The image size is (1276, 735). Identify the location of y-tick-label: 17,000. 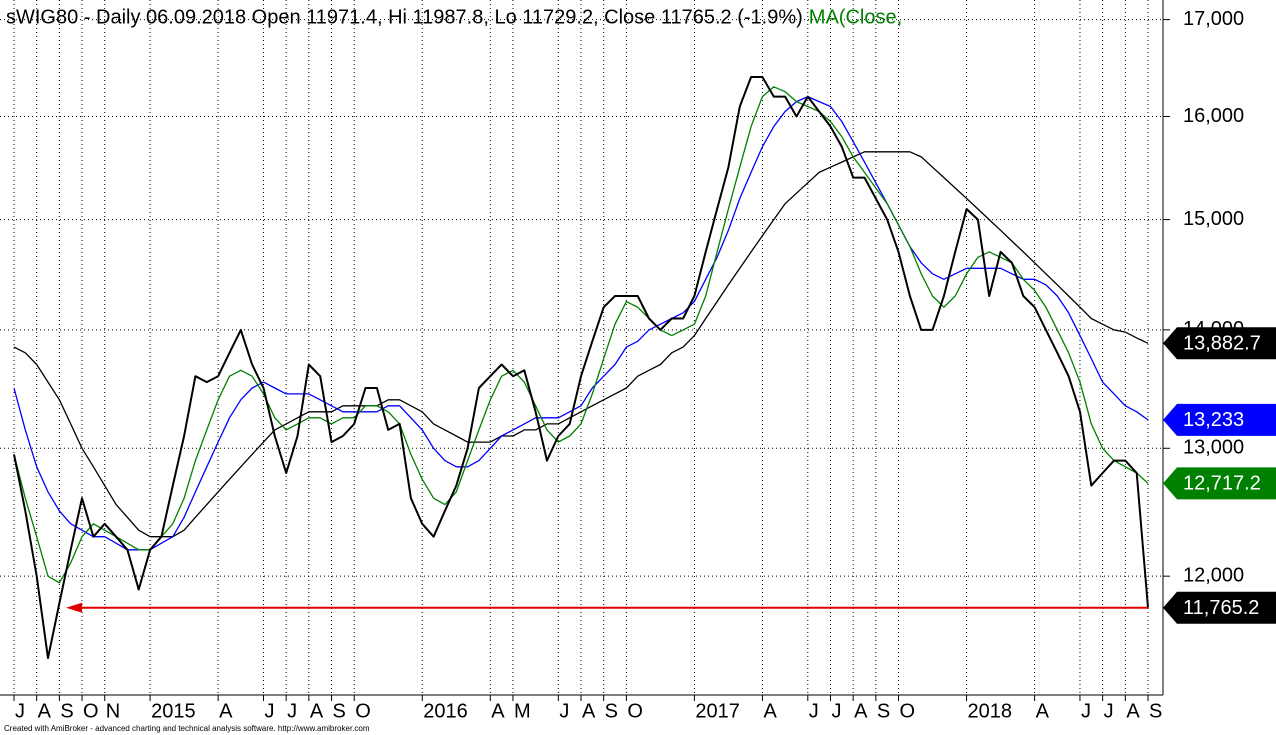
(1213, 19).